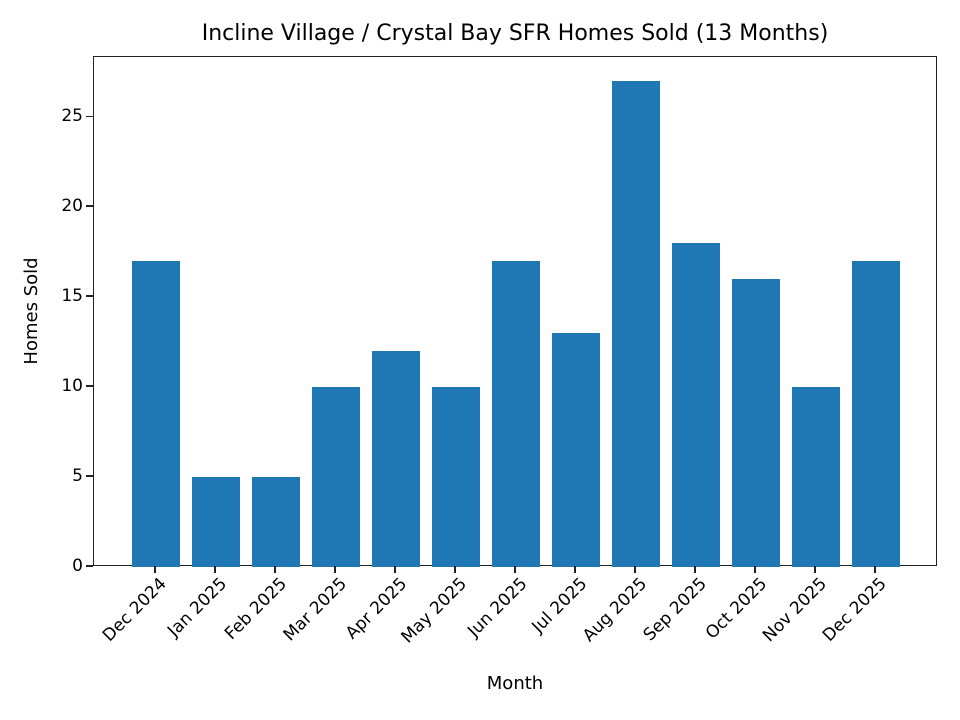 Image resolution: width=960 pixels, height=720 pixels. I want to click on bar-apr-2025, so click(396, 459).